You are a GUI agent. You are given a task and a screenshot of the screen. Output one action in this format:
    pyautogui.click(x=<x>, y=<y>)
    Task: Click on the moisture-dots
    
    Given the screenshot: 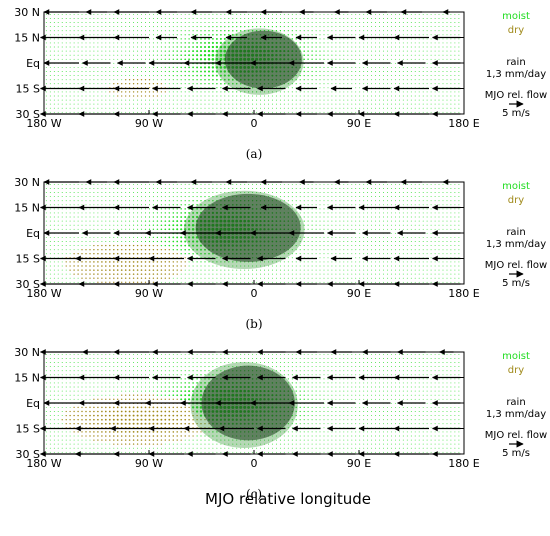 What is the action you would take?
    pyautogui.click(x=252, y=63)
    